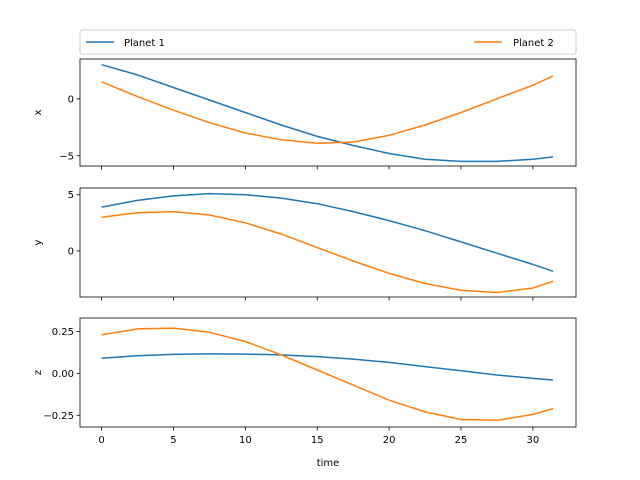 Image resolution: width=640 pixels, height=480 pixels. I want to click on x-tick-label: 25, so click(461, 440).